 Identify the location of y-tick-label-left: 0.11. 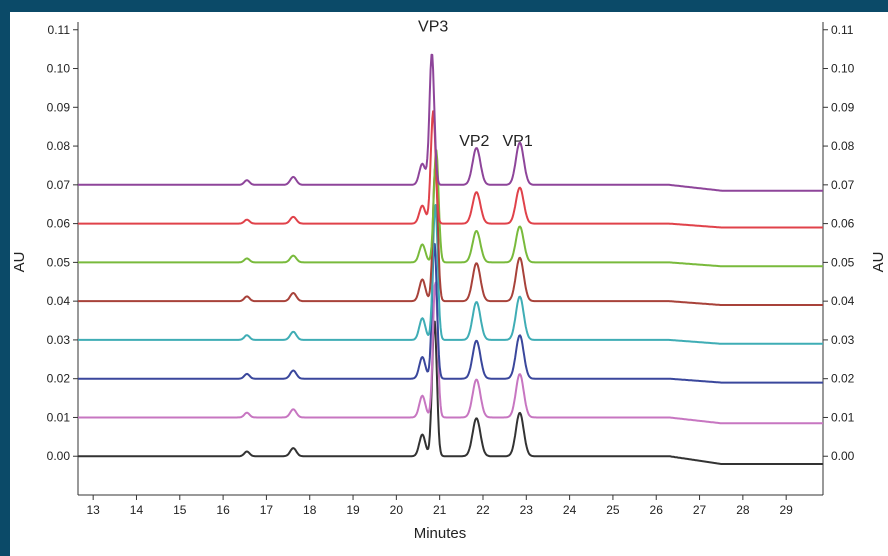
(59, 30).